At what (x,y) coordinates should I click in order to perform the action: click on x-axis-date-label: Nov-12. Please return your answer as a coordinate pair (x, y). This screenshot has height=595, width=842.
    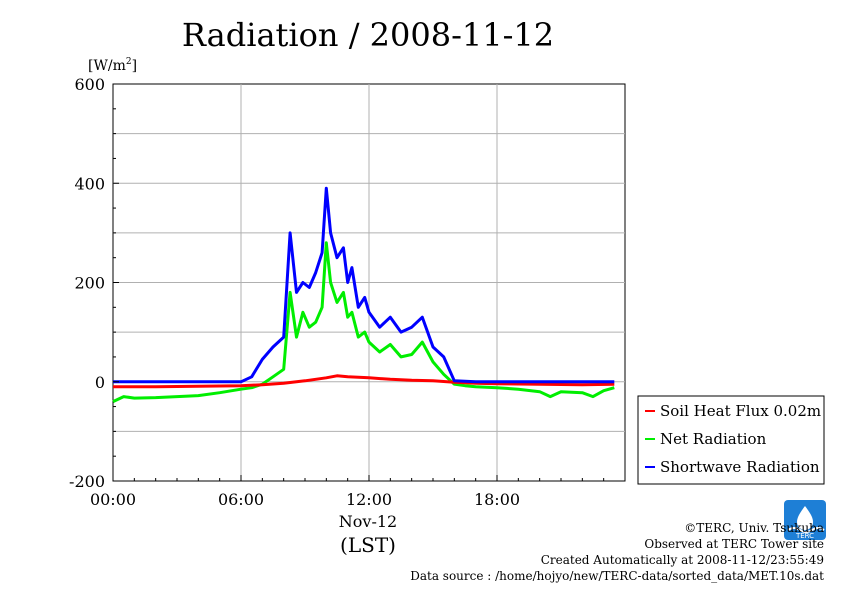
    Looking at the image, I should click on (368, 521).